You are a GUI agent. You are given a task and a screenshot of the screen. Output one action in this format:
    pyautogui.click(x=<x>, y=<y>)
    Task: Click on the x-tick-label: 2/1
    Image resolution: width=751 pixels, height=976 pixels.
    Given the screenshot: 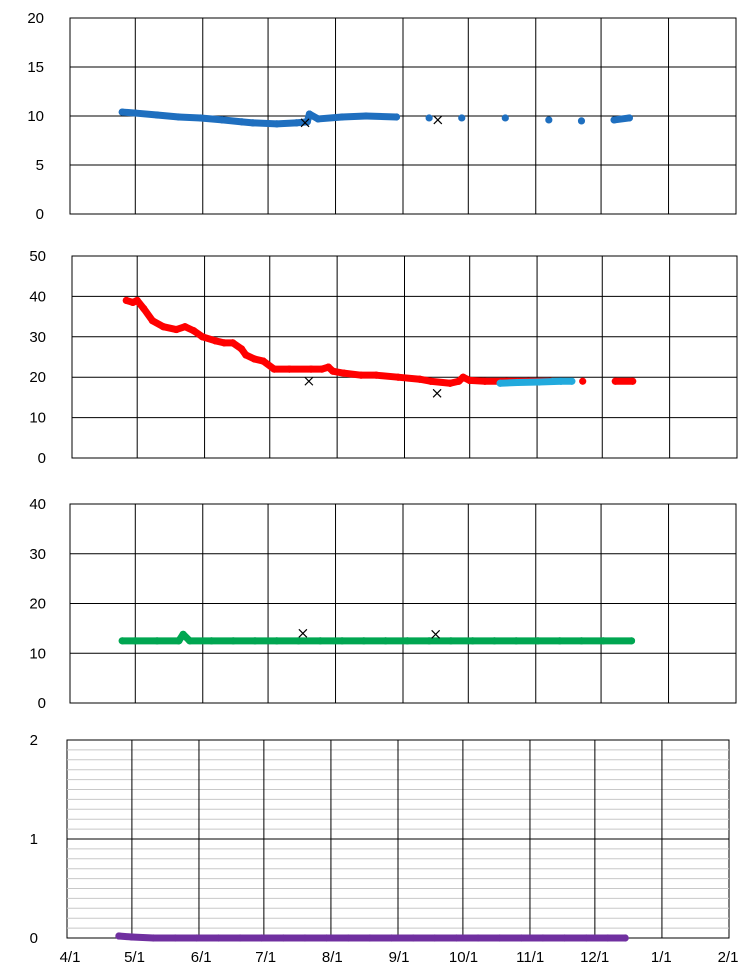 What is the action you would take?
    pyautogui.click(x=728, y=957)
    